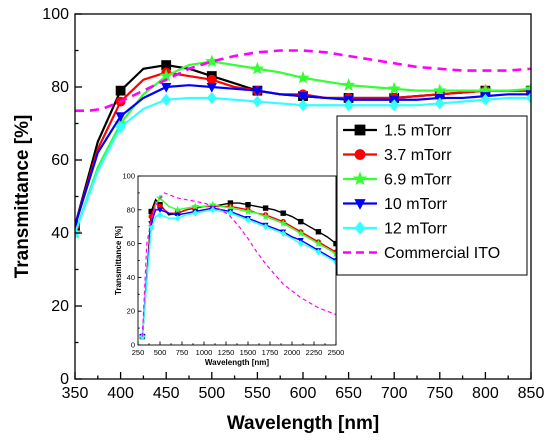 The width and height of the screenshot is (550, 446). I want to click on legend-marker-10-mtorr, so click(360, 204).